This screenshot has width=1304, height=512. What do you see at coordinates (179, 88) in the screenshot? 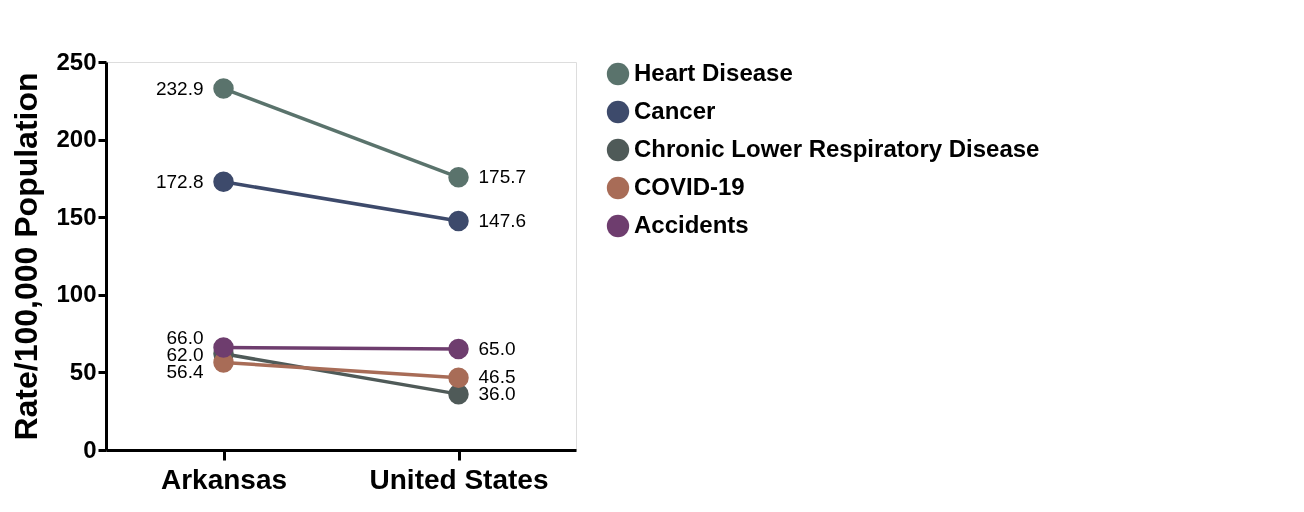
I see `data-label: 232.9` at bounding box center [179, 88].